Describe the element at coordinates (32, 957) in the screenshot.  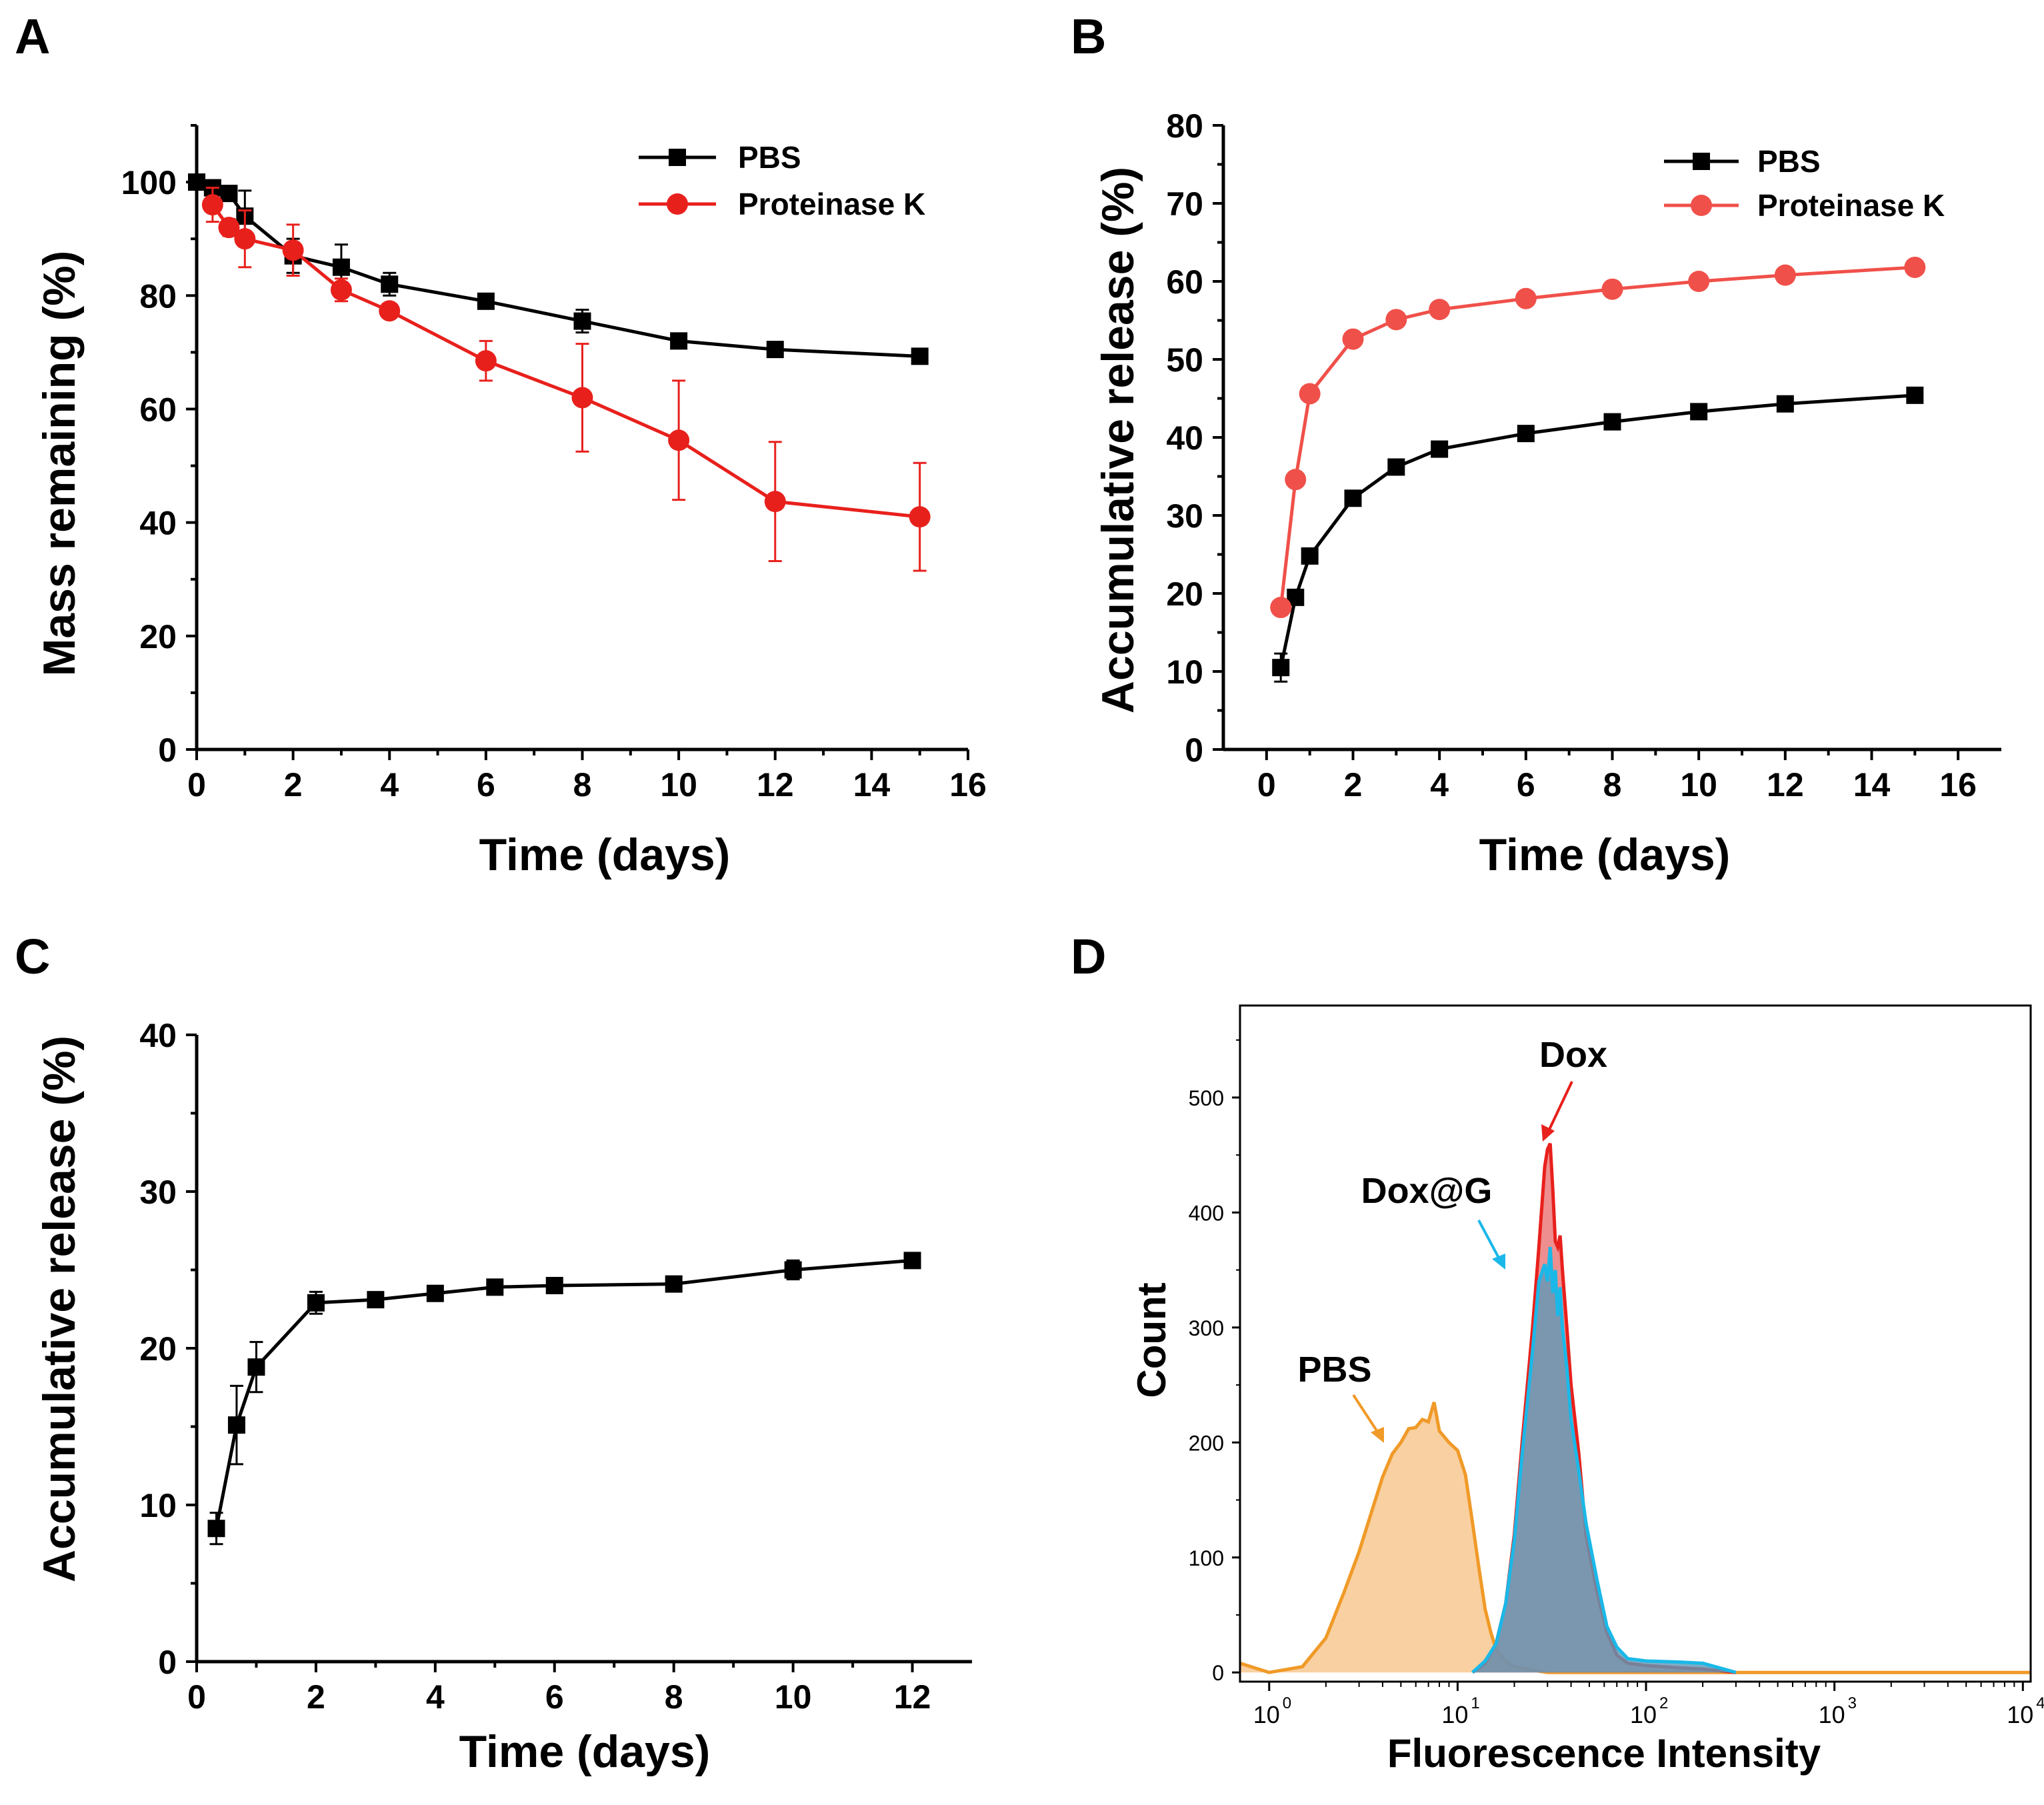
I see `panel-label-c: C` at that location.